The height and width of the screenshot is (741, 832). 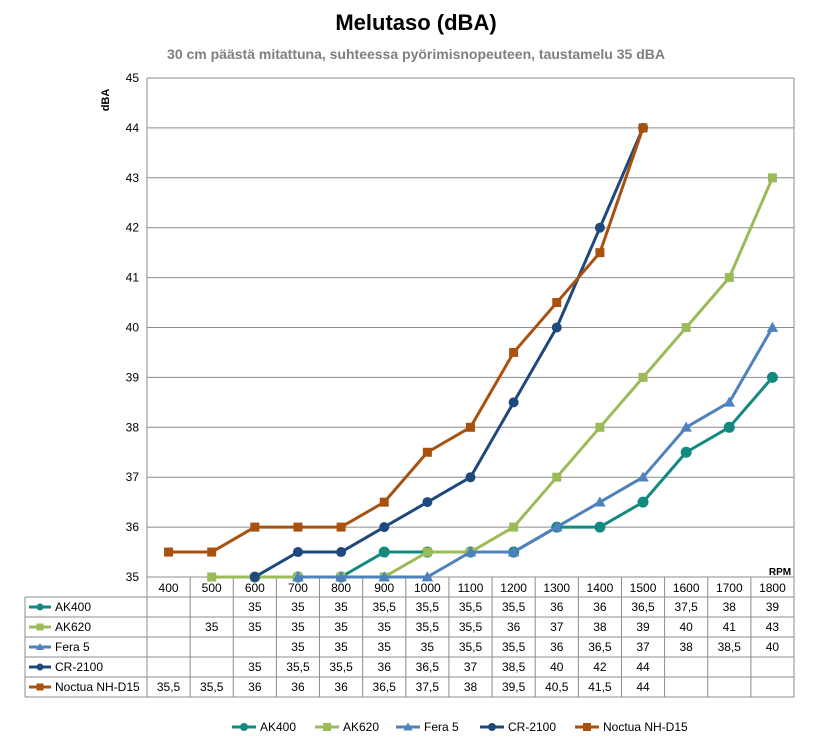 What do you see at coordinates (600, 687) in the screenshot?
I see `table-cell-value: 41,5` at bounding box center [600, 687].